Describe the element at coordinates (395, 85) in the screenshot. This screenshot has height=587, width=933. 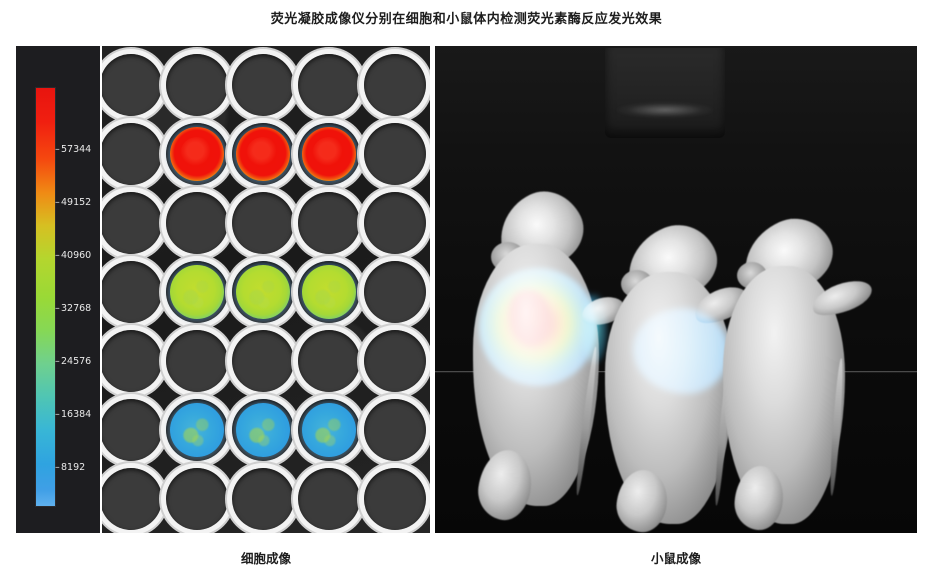
I see `well-r1c5` at that location.